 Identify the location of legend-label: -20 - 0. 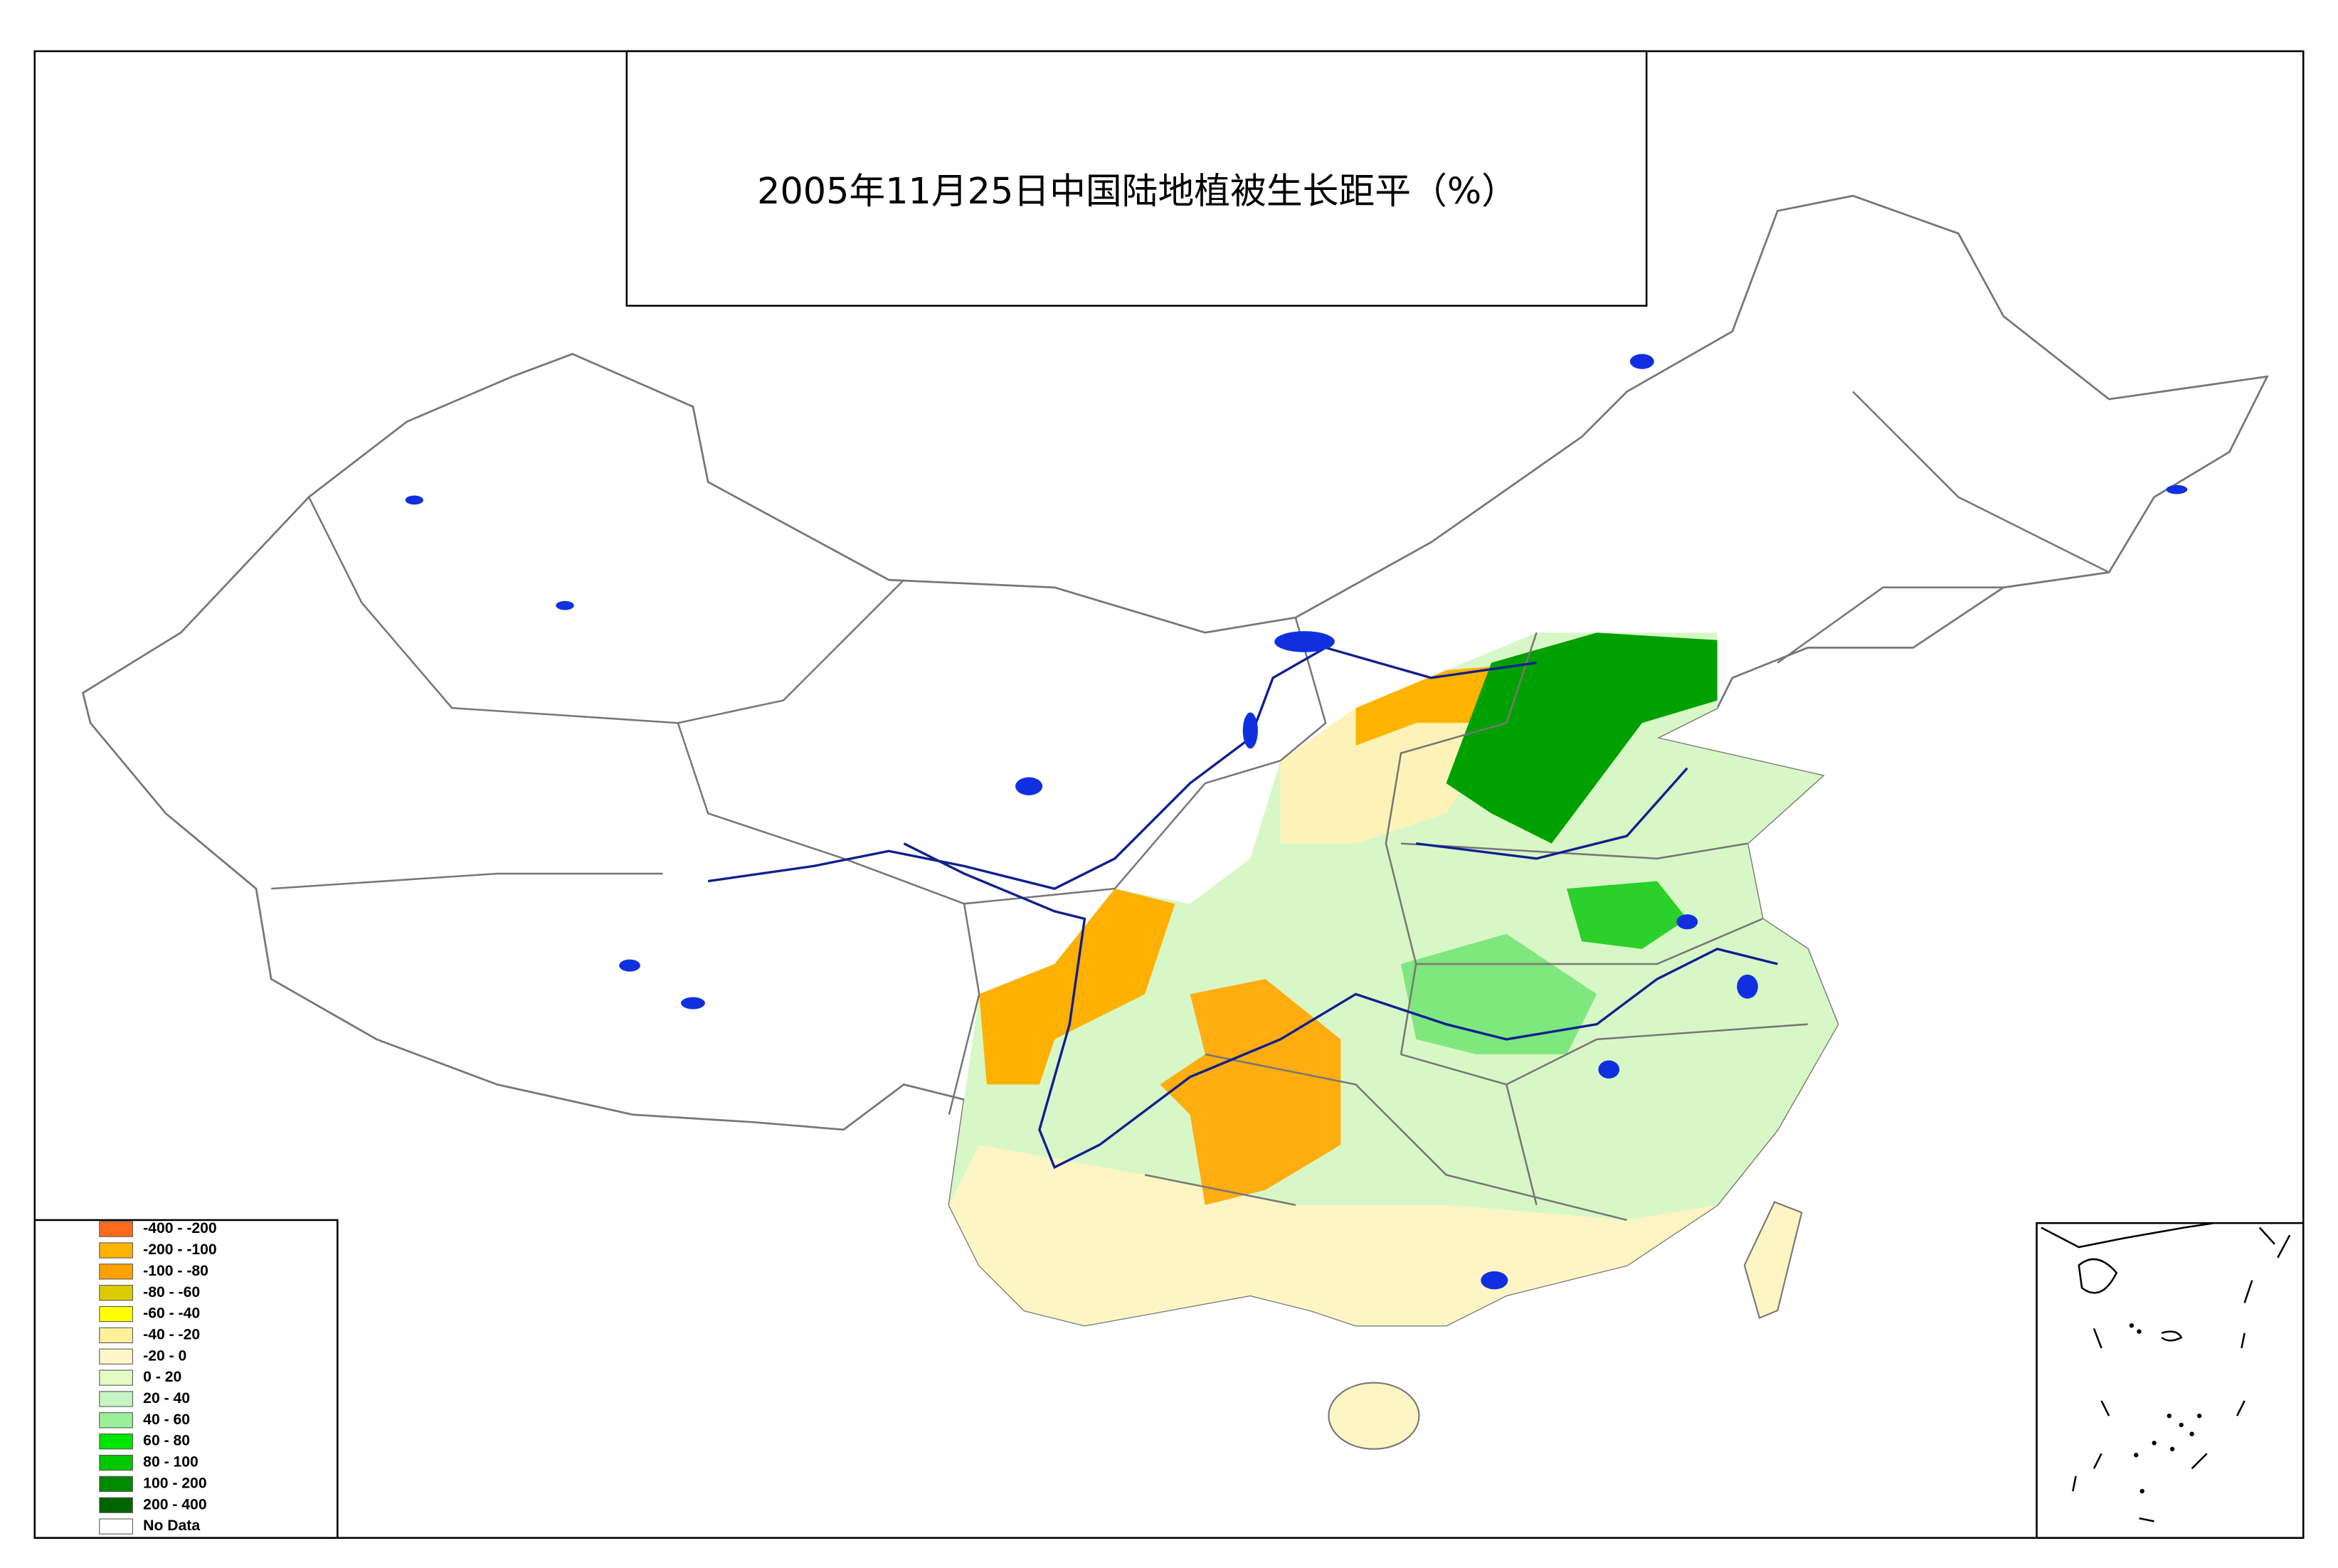
(164, 1355).